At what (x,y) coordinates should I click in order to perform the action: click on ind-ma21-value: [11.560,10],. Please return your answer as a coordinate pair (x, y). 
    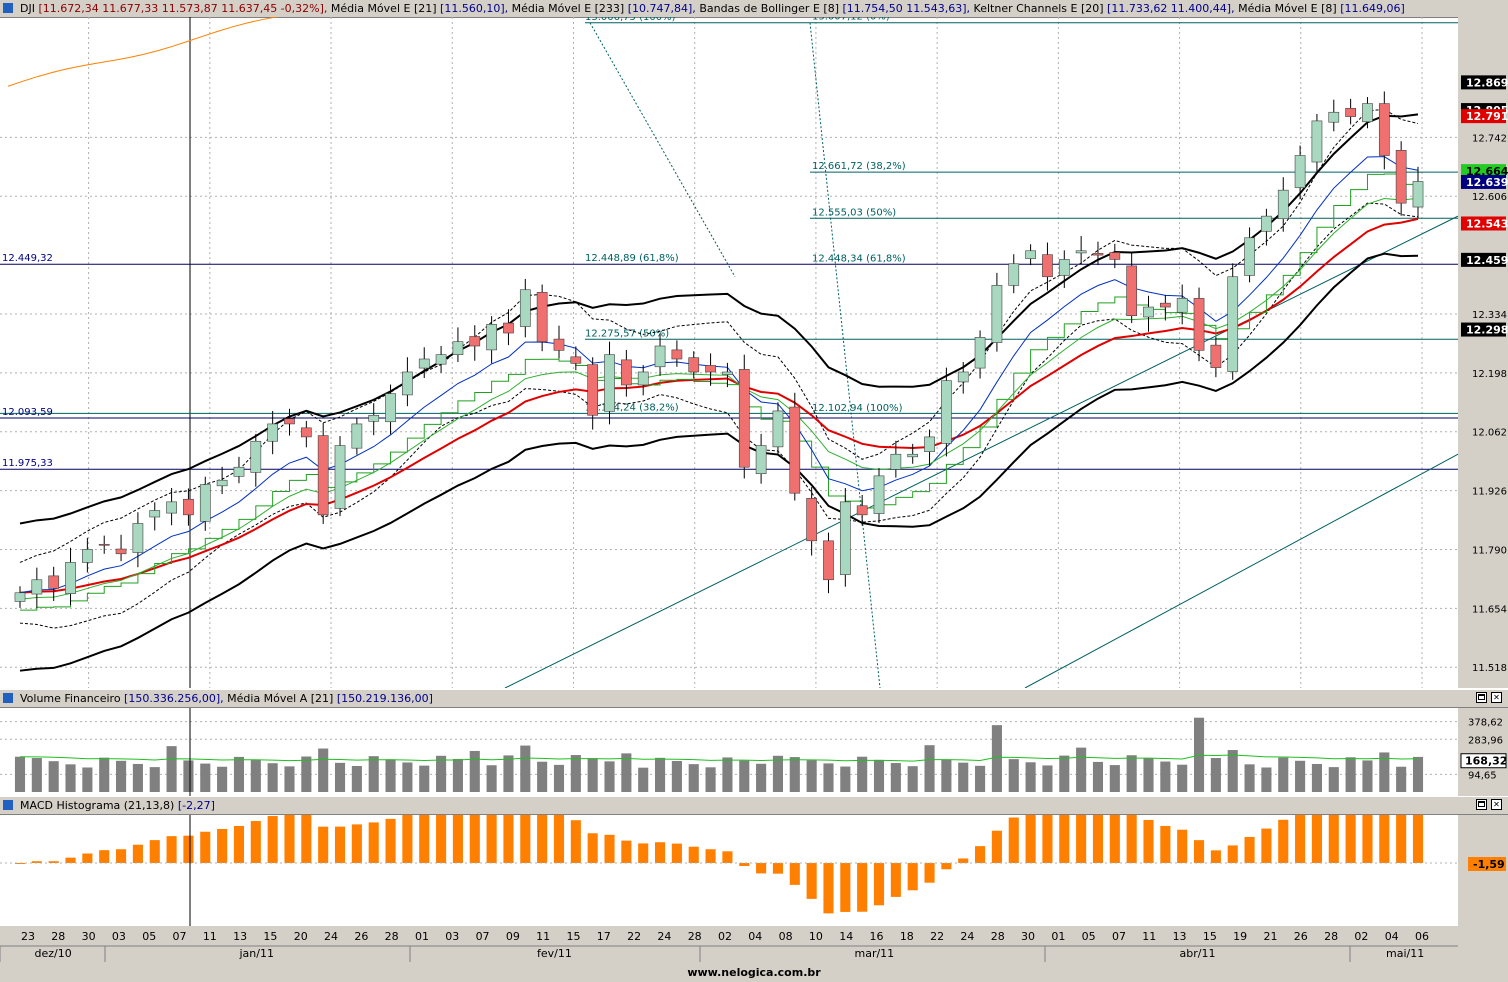
    Looking at the image, I should click on (474, 8).